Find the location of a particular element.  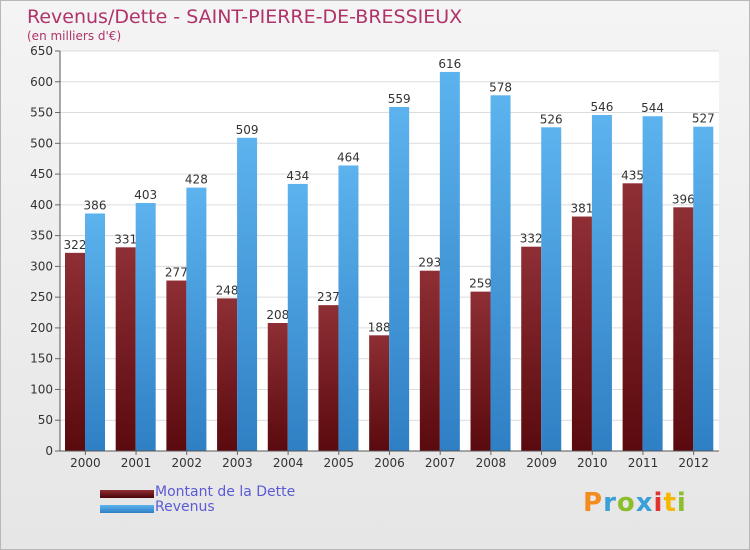

data-label: 277 is located at coordinates (176, 273).